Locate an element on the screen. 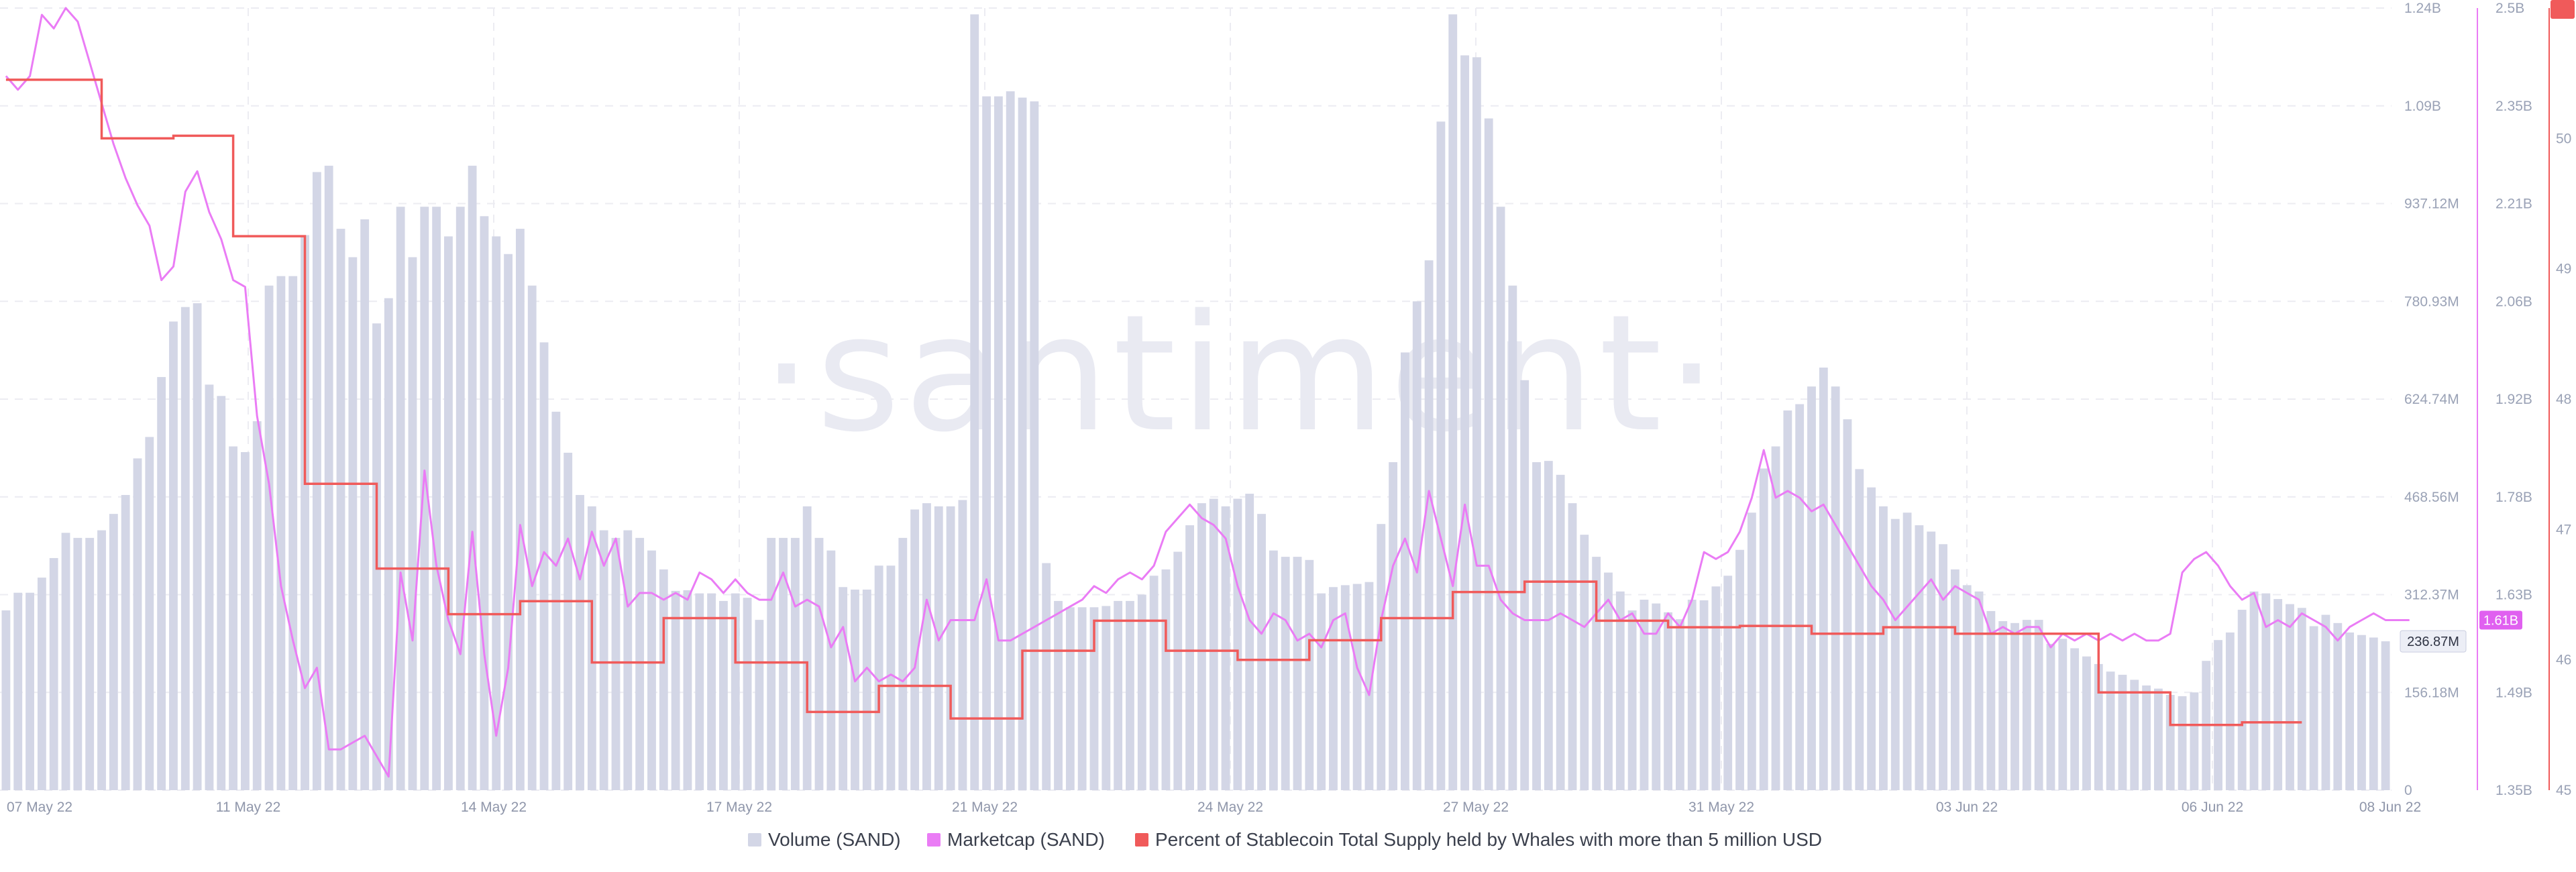 The image size is (2576, 872). marketcap-axis-tick: 1.49B is located at coordinates (2514, 693).